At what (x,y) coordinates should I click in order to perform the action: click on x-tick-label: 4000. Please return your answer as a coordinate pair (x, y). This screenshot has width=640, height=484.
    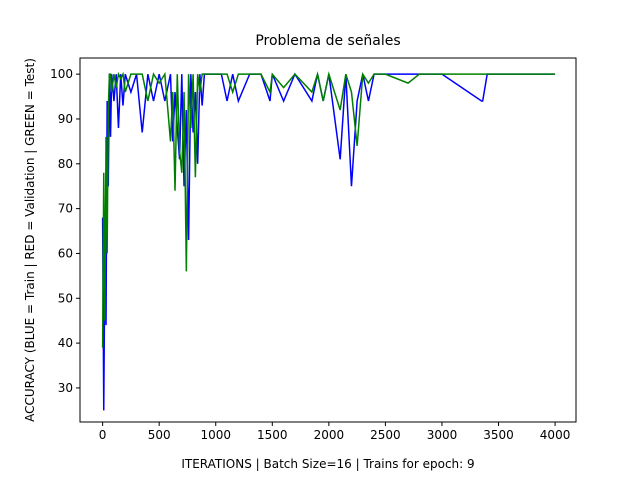
    Looking at the image, I should click on (555, 435).